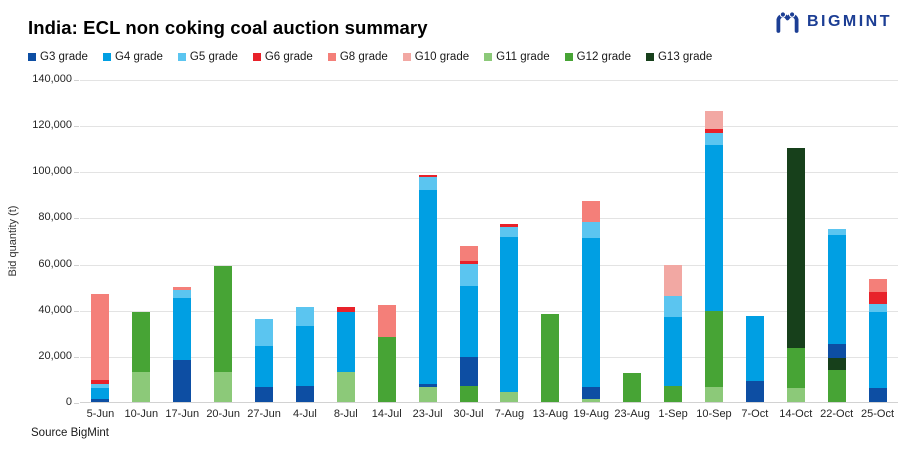 This screenshot has width=906, height=453. I want to click on y-tick-label-60000: 60,000, so click(55, 263).